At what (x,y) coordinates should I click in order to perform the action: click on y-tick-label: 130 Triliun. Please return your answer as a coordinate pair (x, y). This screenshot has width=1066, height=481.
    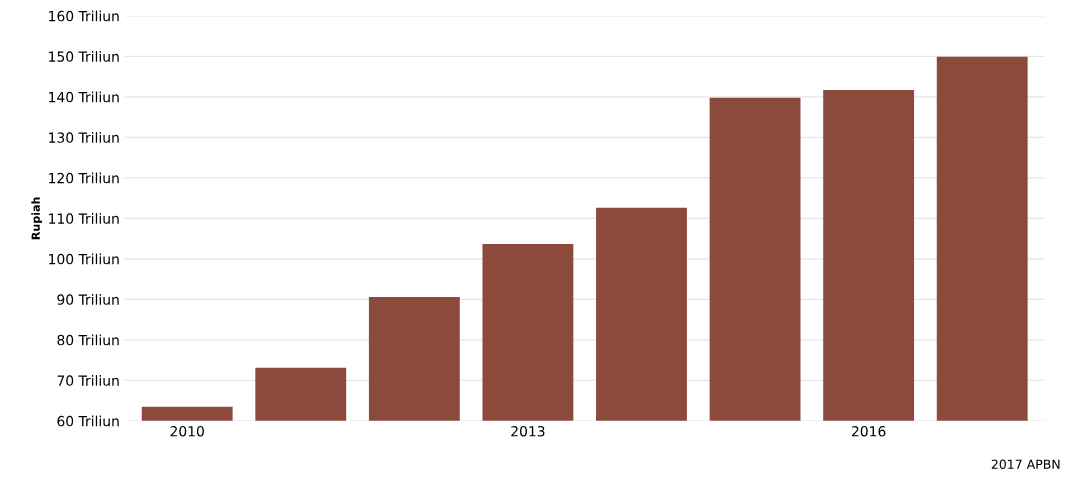
    Looking at the image, I should click on (84, 137).